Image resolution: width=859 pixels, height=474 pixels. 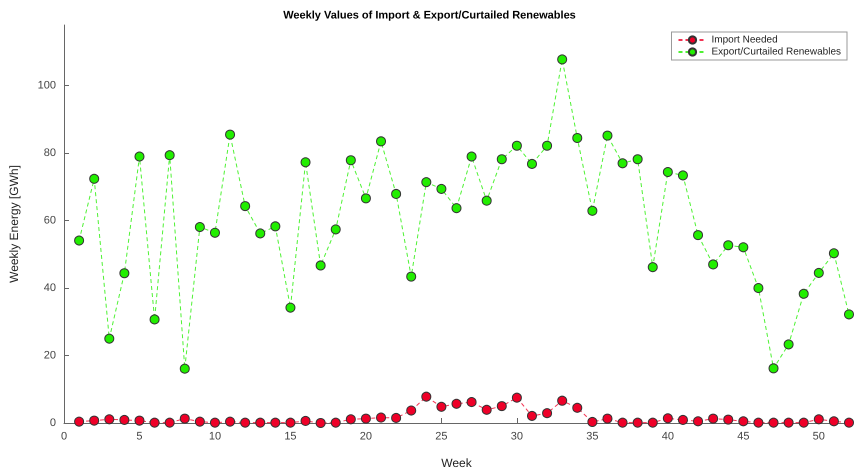 What do you see at coordinates (14, 224) in the screenshot?
I see `y-axis-title: Weekly Energy [GWh]` at bounding box center [14, 224].